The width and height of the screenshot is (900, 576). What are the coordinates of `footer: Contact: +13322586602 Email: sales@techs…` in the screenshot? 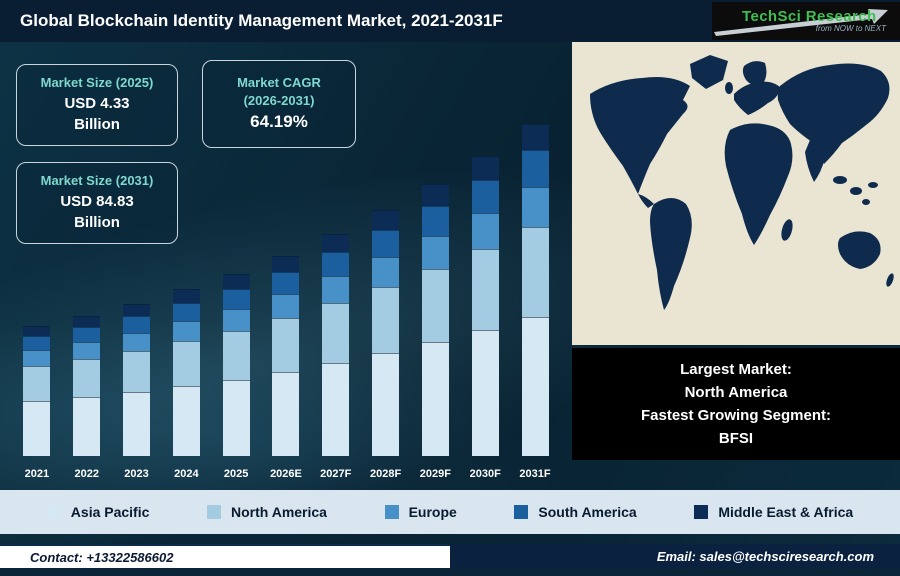 It's located at (450, 556).